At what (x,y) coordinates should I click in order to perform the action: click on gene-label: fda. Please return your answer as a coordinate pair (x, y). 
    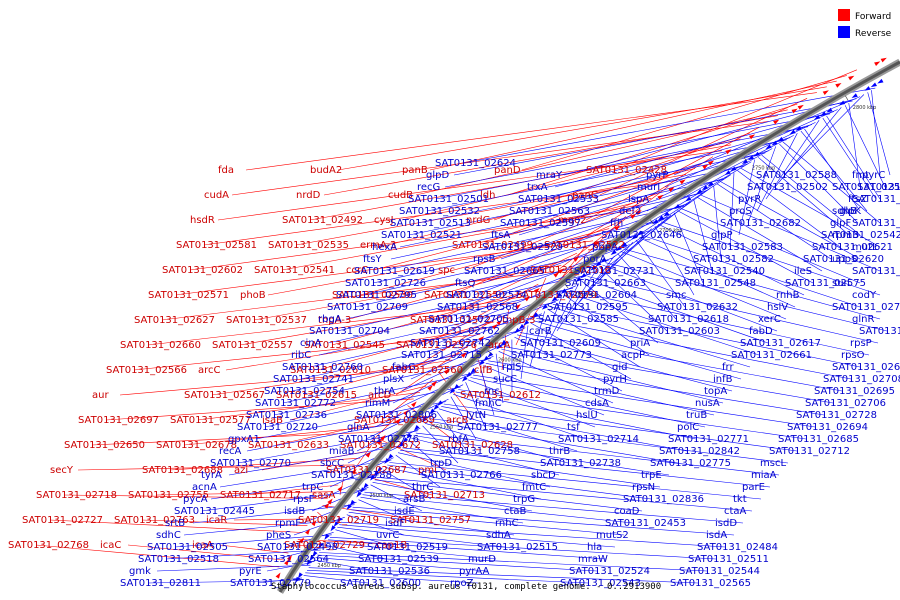
    Looking at the image, I should click on (226, 170).